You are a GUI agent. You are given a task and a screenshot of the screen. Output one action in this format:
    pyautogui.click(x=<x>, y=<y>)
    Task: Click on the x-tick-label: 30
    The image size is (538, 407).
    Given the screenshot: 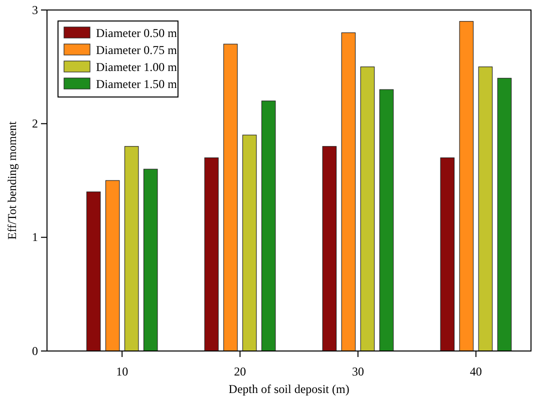 What is the action you would take?
    pyautogui.click(x=358, y=371)
    